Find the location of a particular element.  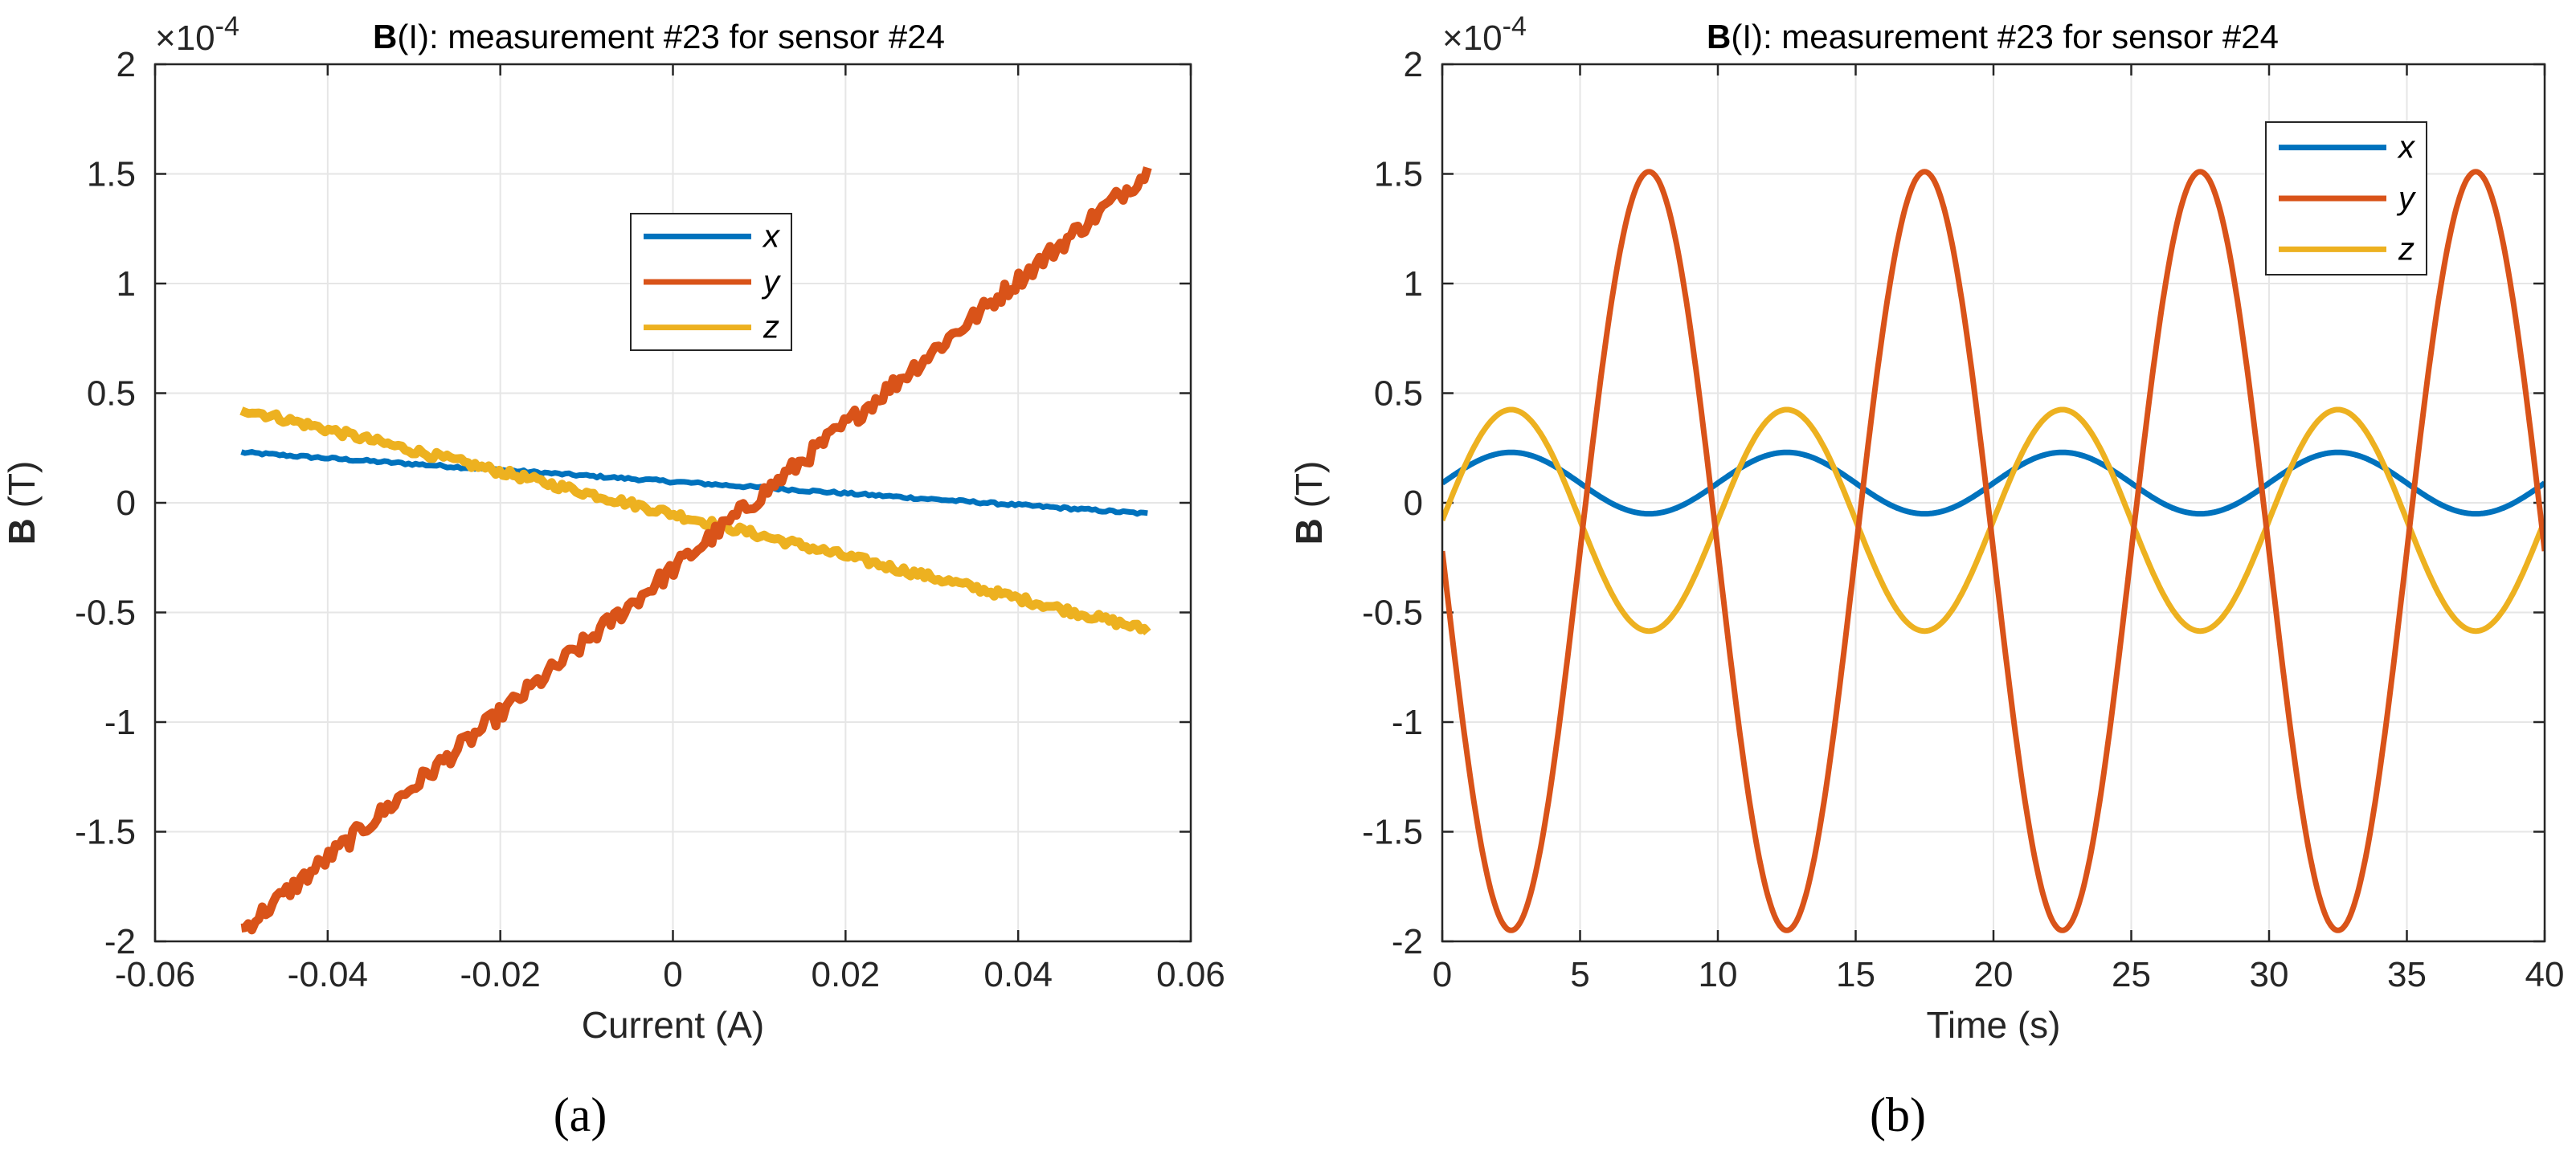

x-tick-label: 25 is located at coordinates (2131, 974).